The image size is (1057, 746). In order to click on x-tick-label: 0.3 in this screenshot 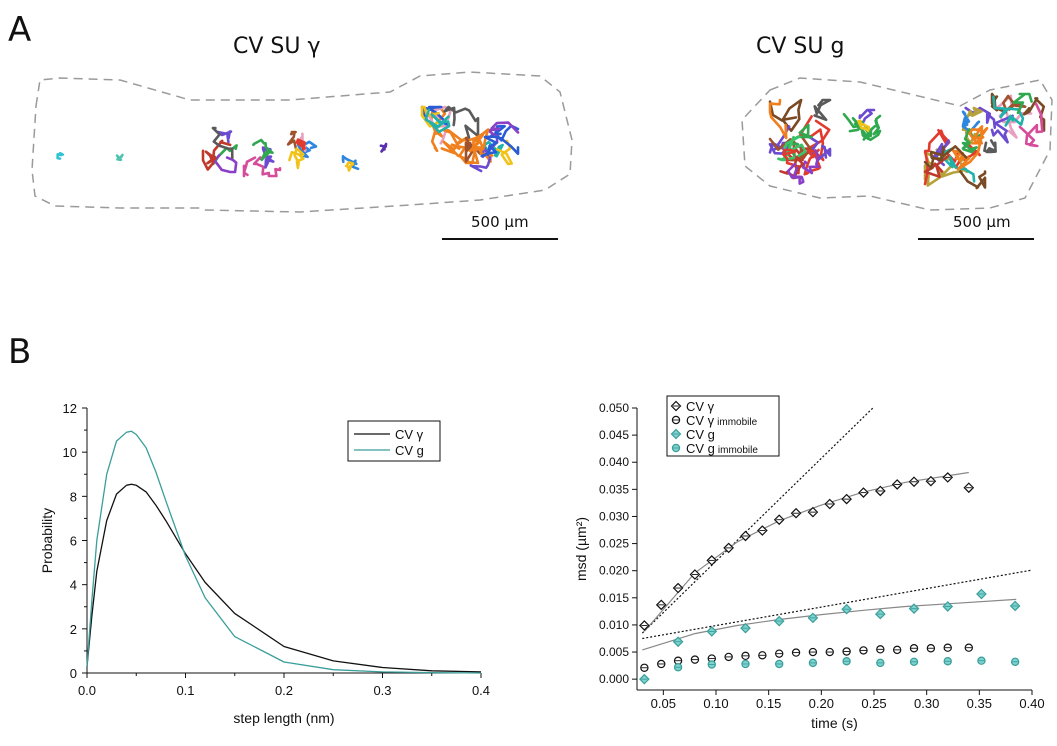, I will do `click(382, 690)`.